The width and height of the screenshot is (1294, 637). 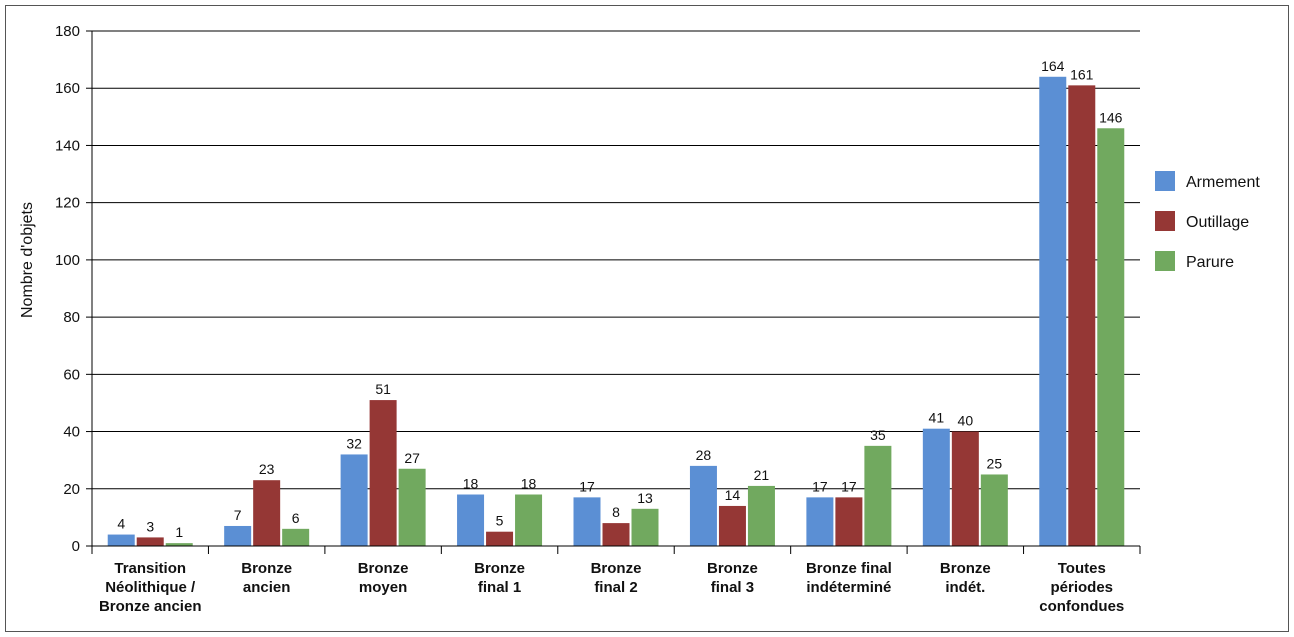 What do you see at coordinates (616, 512) in the screenshot?
I see `data-label: 8` at bounding box center [616, 512].